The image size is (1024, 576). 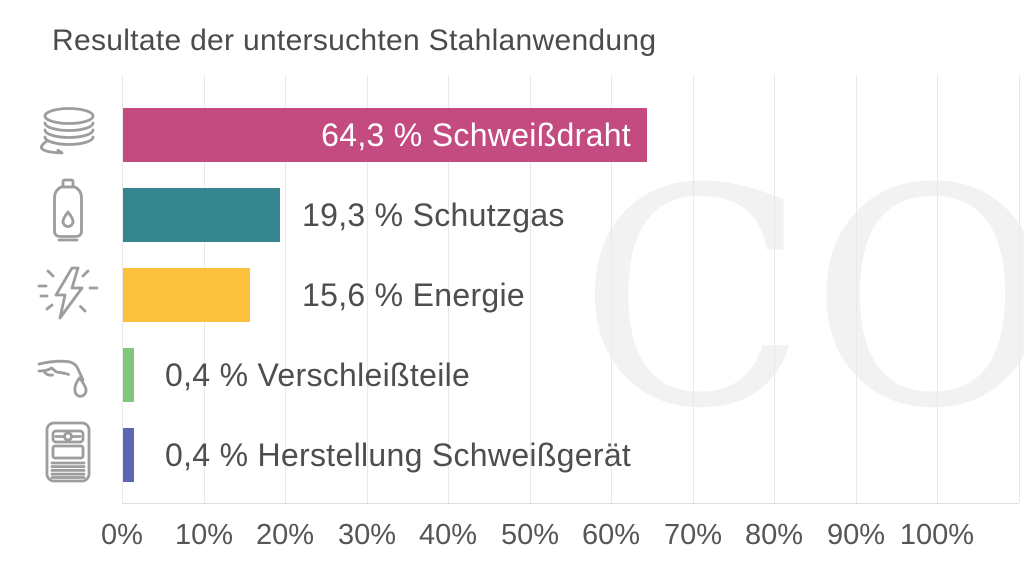 What do you see at coordinates (122, 535) in the screenshot?
I see `x-tick-label: 0%` at bounding box center [122, 535].